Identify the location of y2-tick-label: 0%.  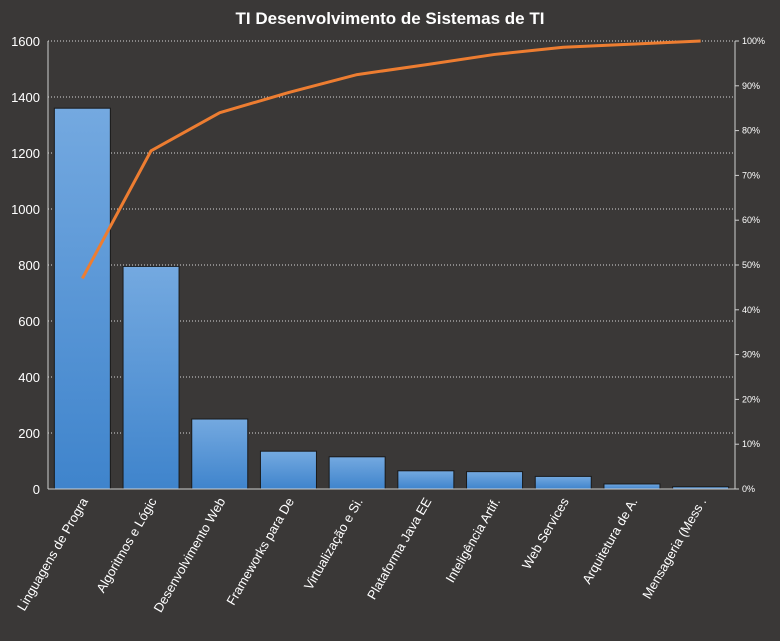
(748, 489).